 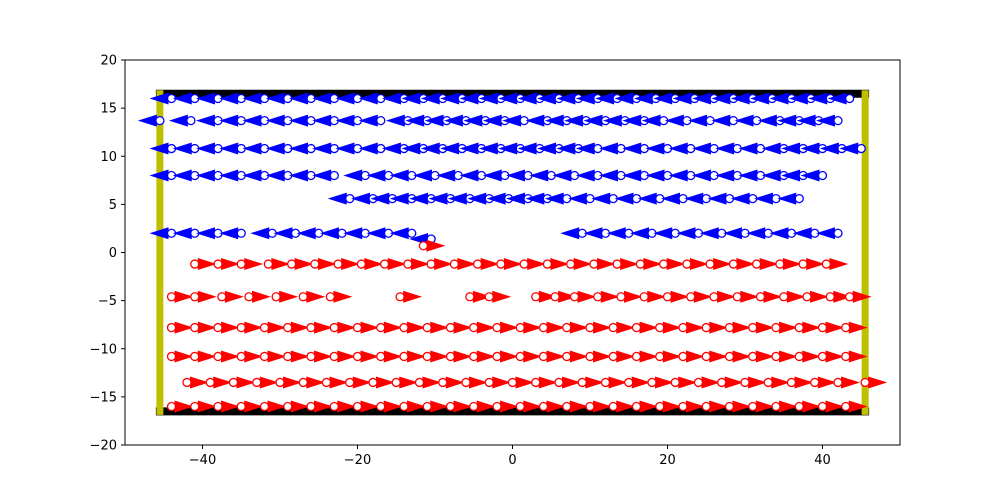 What do you see at coordinates (103, 446) in the screenshot?
I see `y-tick-label: −20` at bounding box center [103, 446].